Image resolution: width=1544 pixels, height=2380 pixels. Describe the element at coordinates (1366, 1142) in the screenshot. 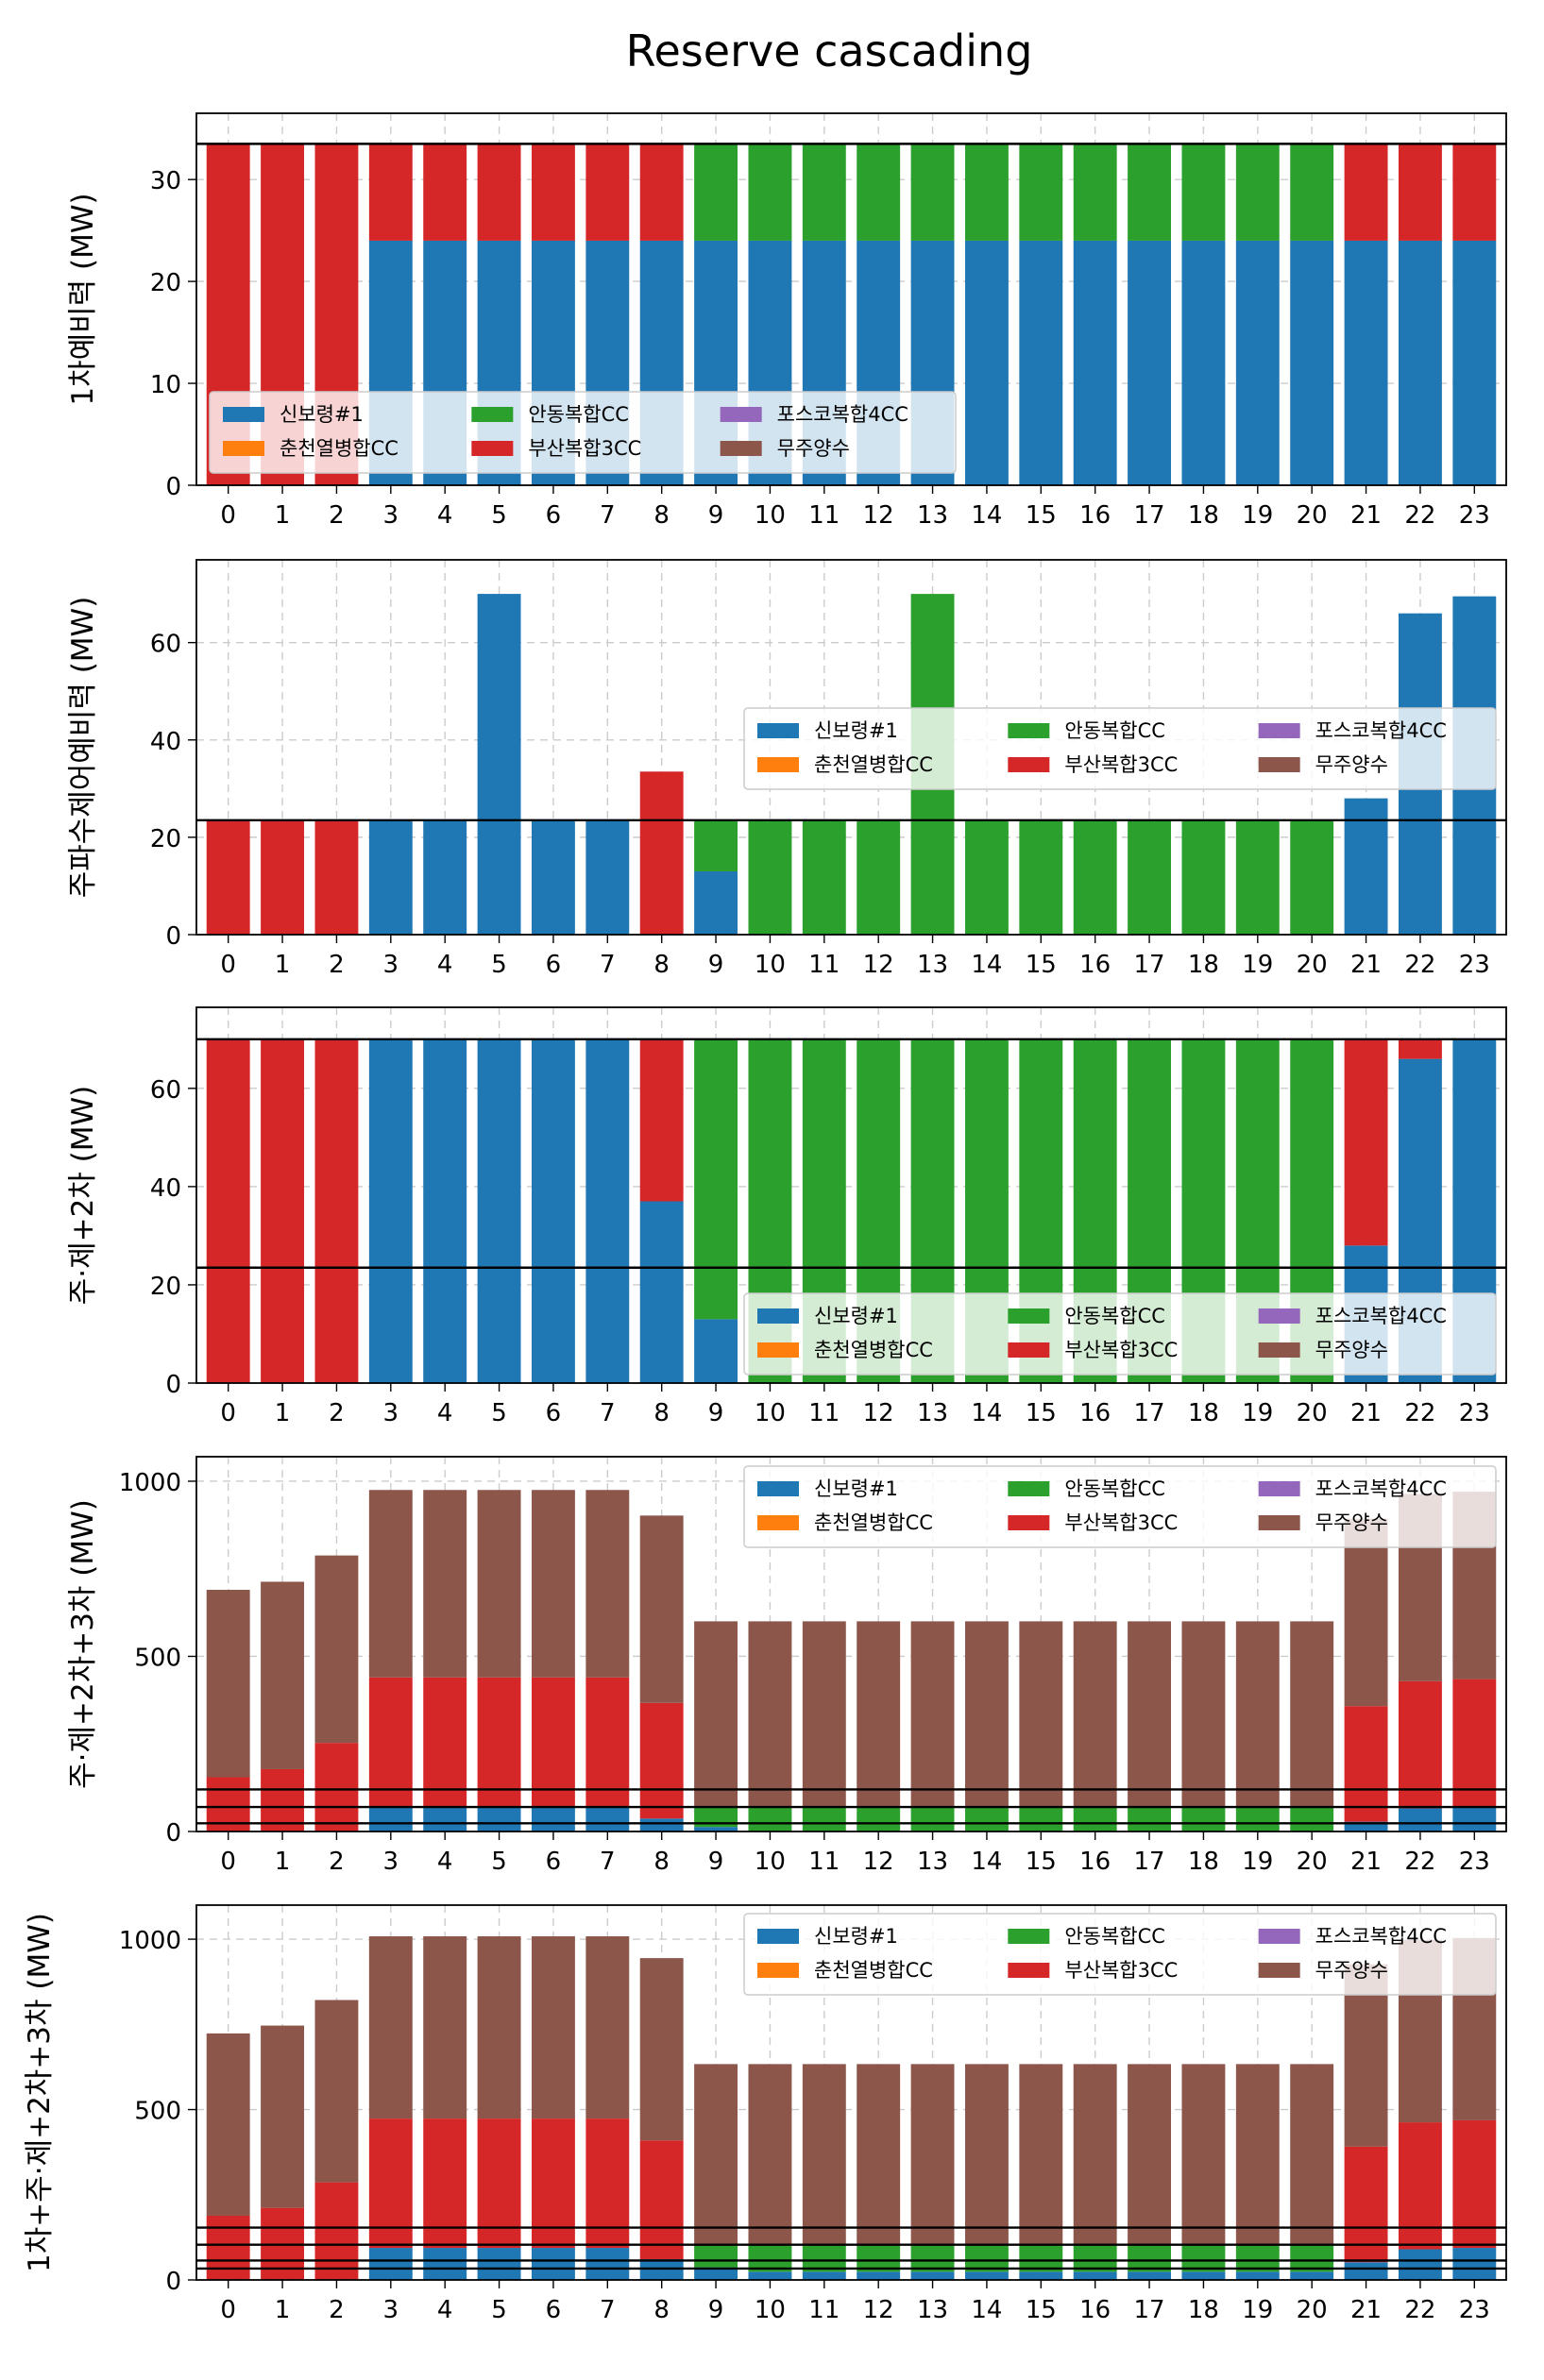

I see `bar-부산복합3CC-21` at that location.